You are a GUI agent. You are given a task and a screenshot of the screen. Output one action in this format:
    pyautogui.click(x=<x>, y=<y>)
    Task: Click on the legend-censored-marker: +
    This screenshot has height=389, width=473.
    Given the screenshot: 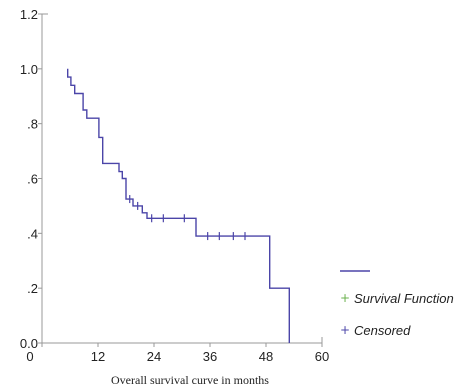 What is the action you would take?
    pyautogui.click(x=345, y=330)
    